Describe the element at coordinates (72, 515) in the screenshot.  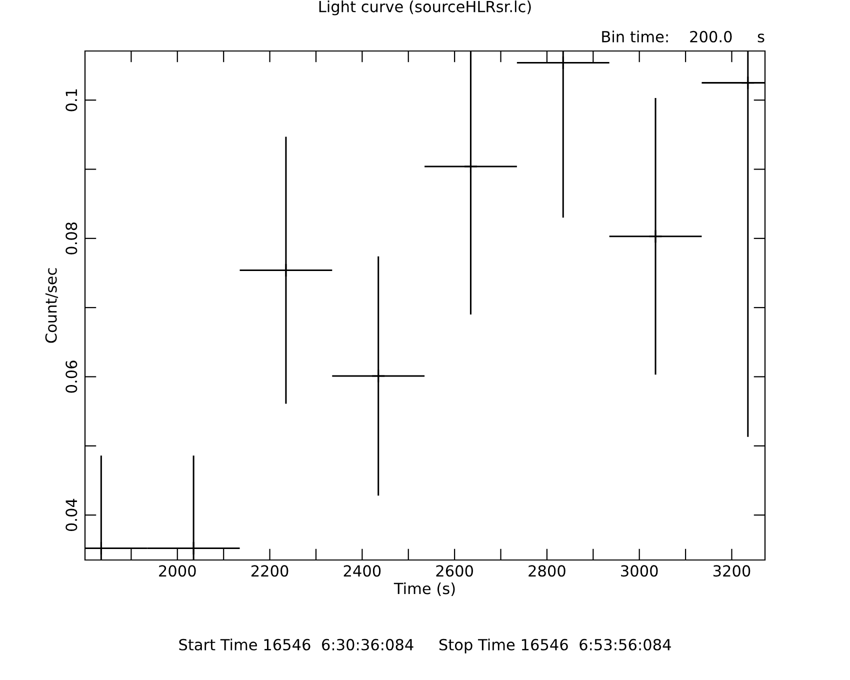
I see `y-tick-label: 0.04` at that location.